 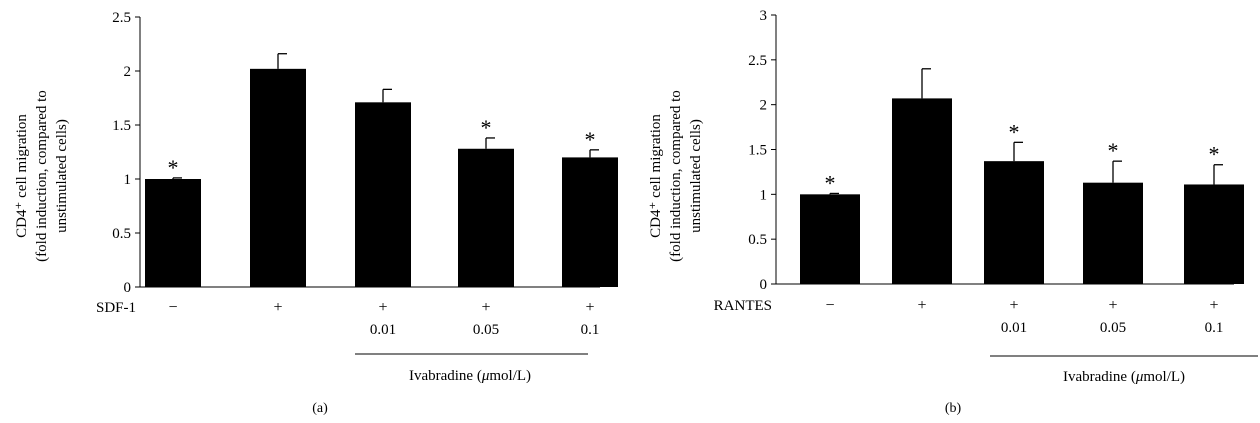 I want to click on panel-a-y-ticks: 0 0.5 1 1.5 2 2.5, so click(x=126, y=153).